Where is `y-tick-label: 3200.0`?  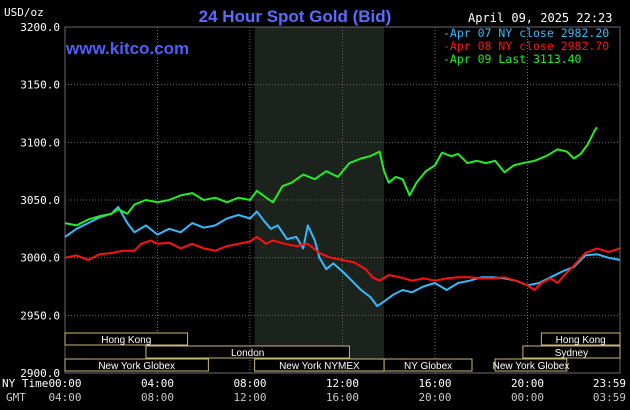 y-tick-label: 3200.0 is located at coordinates (40, 27).